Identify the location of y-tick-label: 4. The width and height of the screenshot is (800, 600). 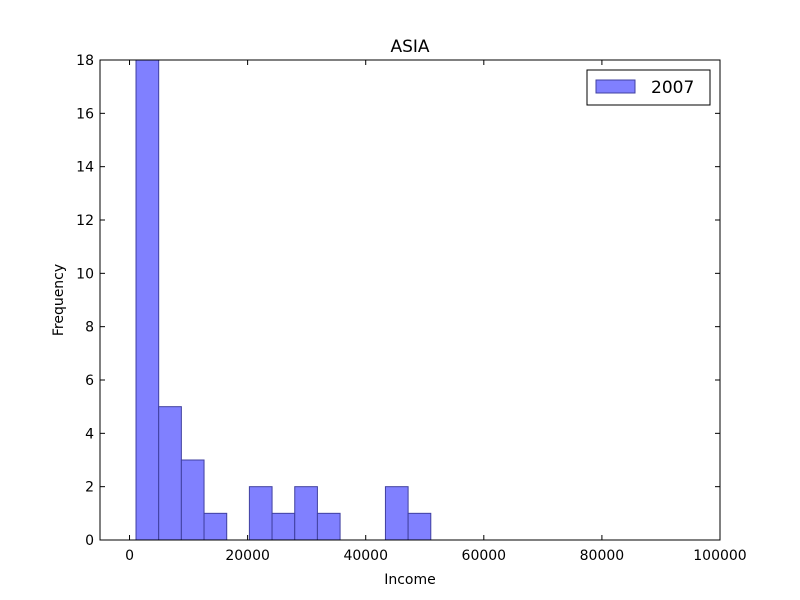
(89, 434).